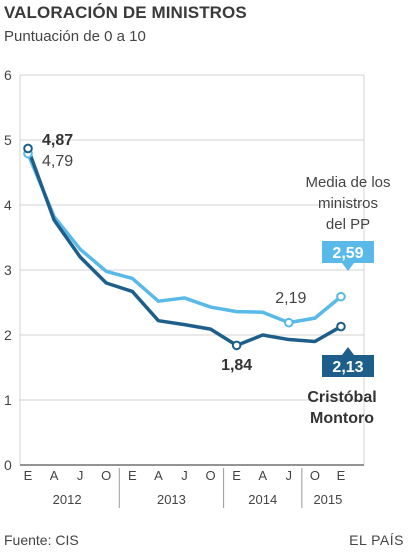 The width and height of the screenshot is (414, 552). I want to click on y-tick-label: 1, so click(8, 400).